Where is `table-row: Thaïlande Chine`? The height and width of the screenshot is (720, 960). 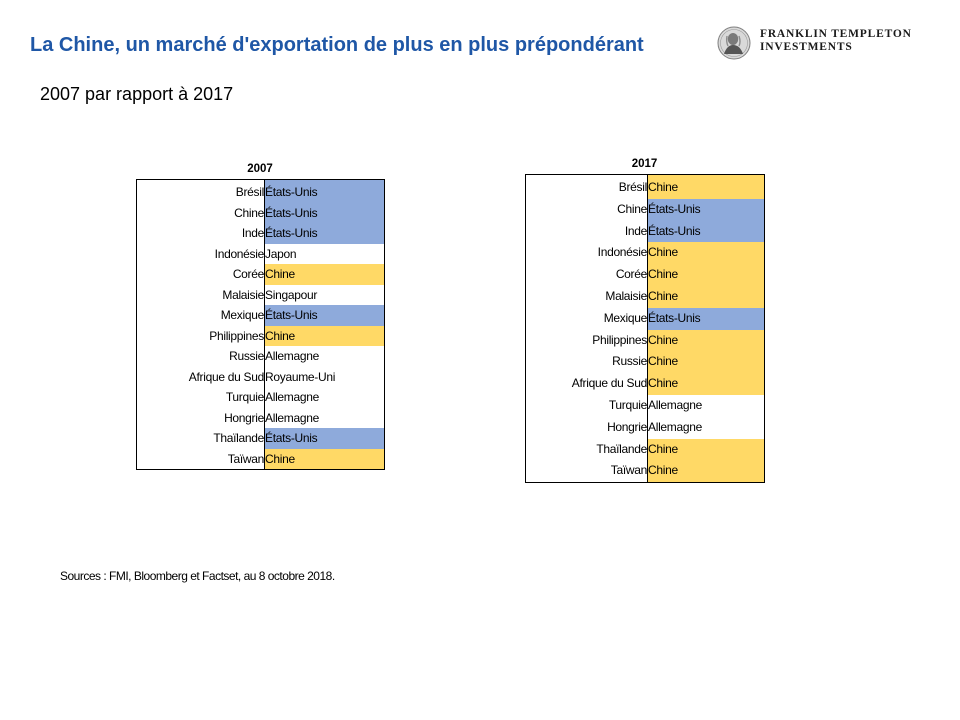
table-row: Thaïlande Chine is located at coordinates (645, 449).